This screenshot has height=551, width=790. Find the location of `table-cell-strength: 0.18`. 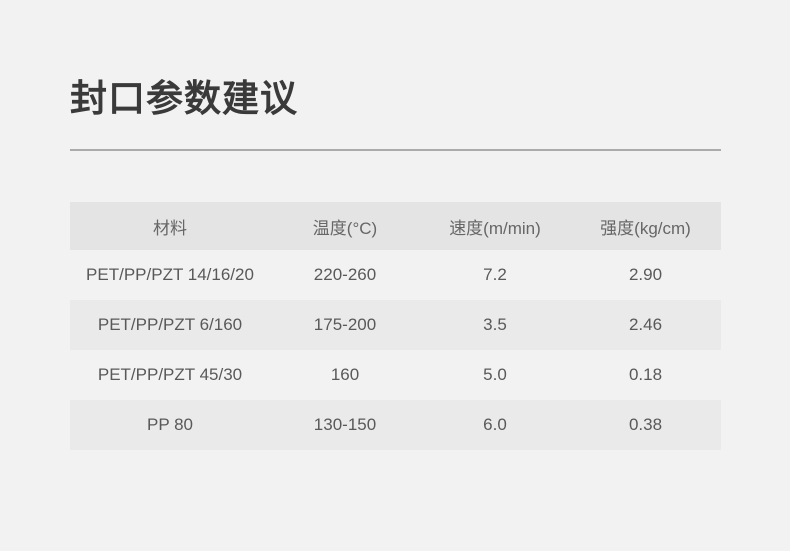

table-cell-strength: 0.18 is located at coordinates (645, 374).